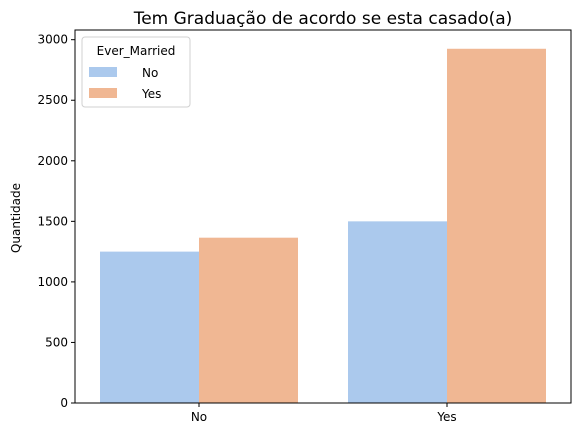  I want to click on legend: Ever_Married No Yes, so click(136, 72).